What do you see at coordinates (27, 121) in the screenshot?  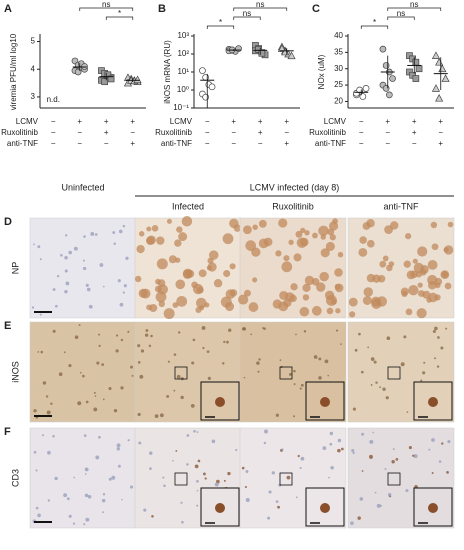 I see `row-label: LCMV` at bounding box center [27, 121].